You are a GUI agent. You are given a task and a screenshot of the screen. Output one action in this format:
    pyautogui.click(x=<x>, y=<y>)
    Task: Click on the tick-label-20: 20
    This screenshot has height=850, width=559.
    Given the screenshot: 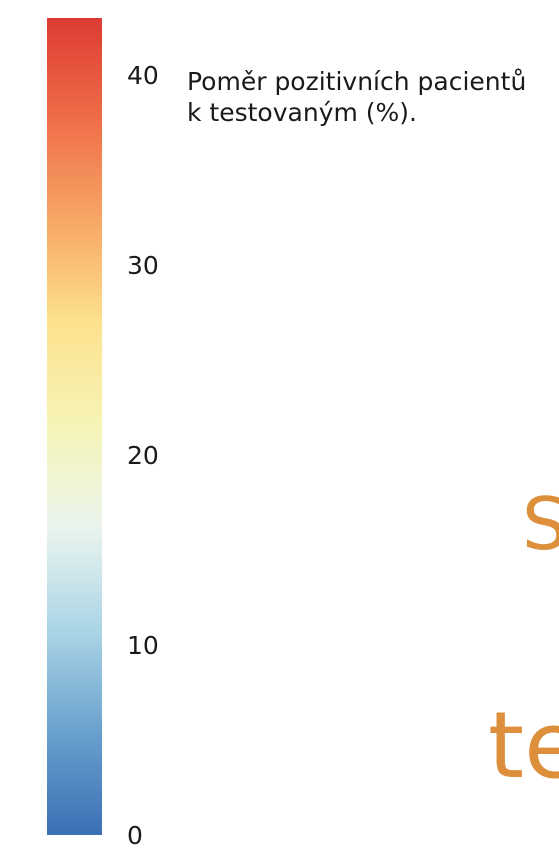 What is the action you would take?
    pyautogui.click(x=143, y=455)
    